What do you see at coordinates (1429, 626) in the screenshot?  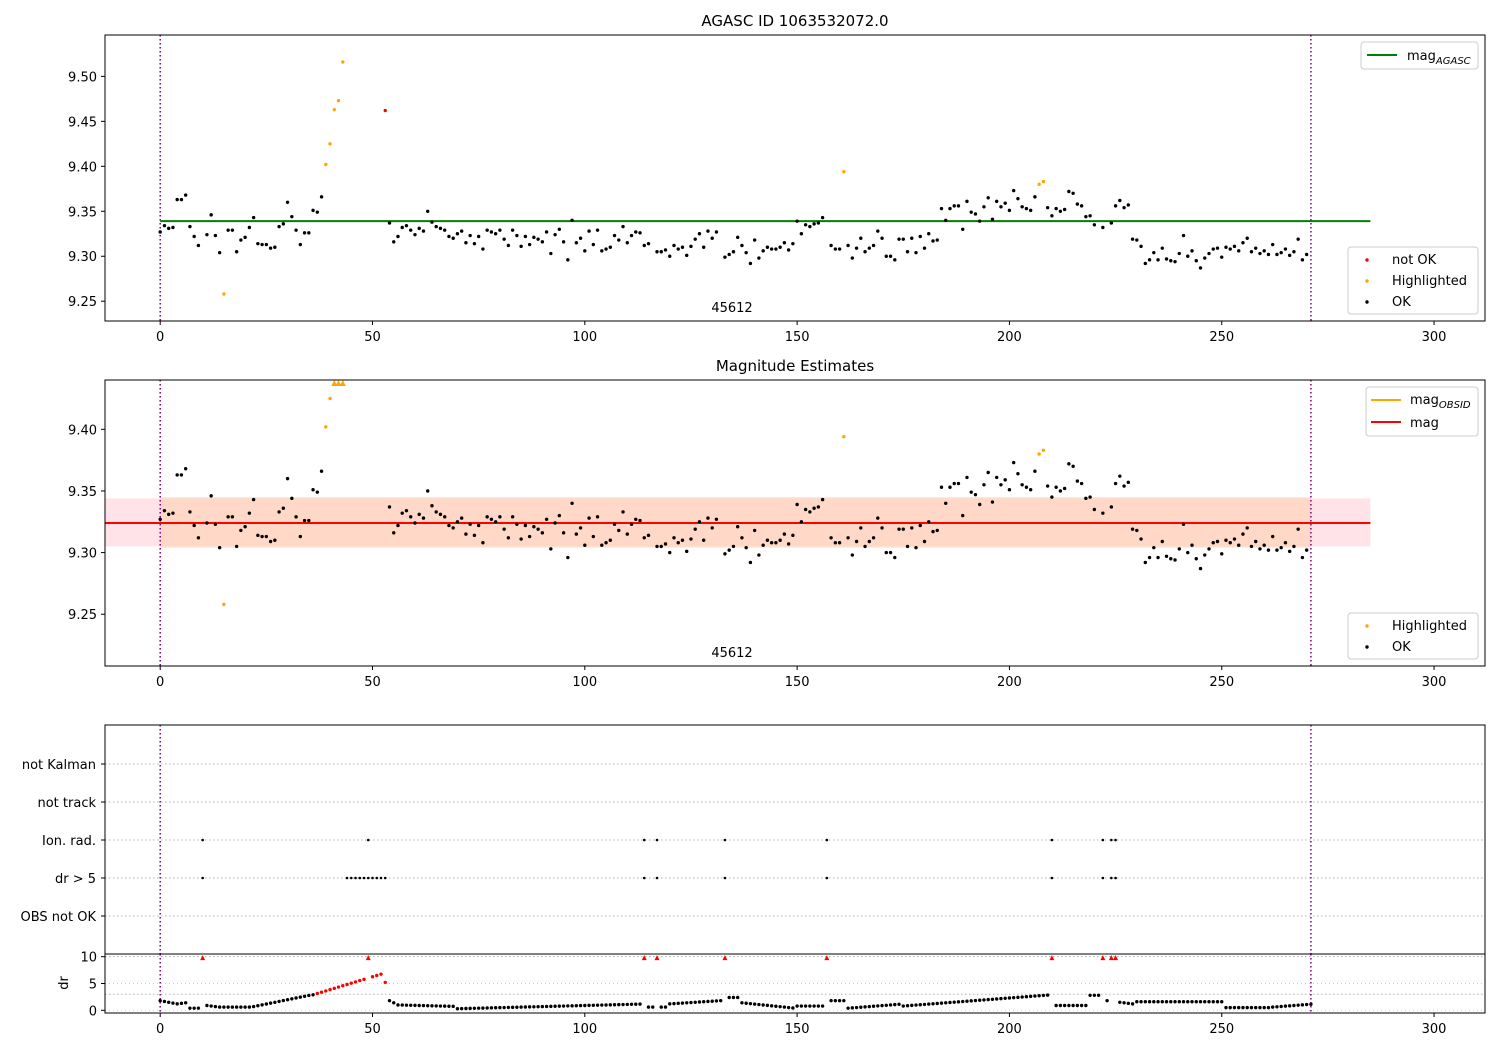 I see `legend-label-highlighted: Highlighted` at bounding box center [1429, 626].